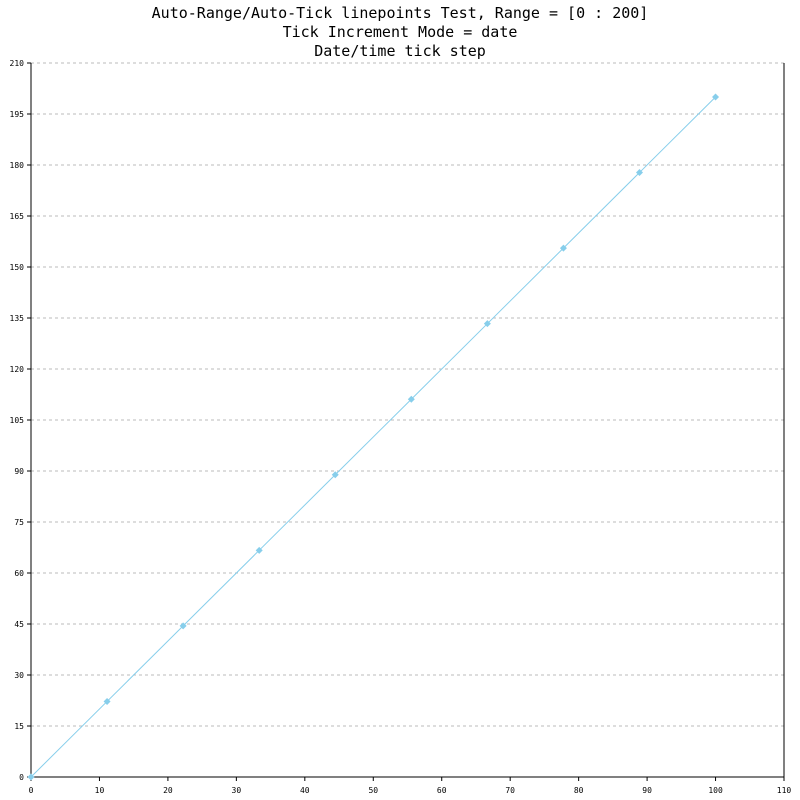 The width and height of the screenshot is (800, 800). I want to click on chart-title: Tick Increment Mode = date, so click(400, 32).